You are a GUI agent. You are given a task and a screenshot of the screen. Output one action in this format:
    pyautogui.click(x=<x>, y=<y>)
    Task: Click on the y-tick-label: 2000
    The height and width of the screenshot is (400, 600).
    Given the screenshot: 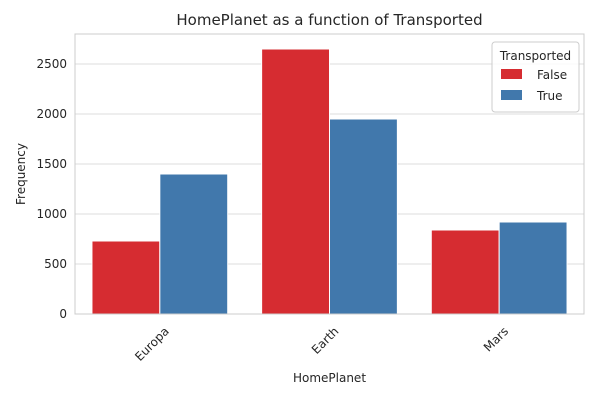 What is the action you would take?
    pyautogui.click(x=51, y=114)
    